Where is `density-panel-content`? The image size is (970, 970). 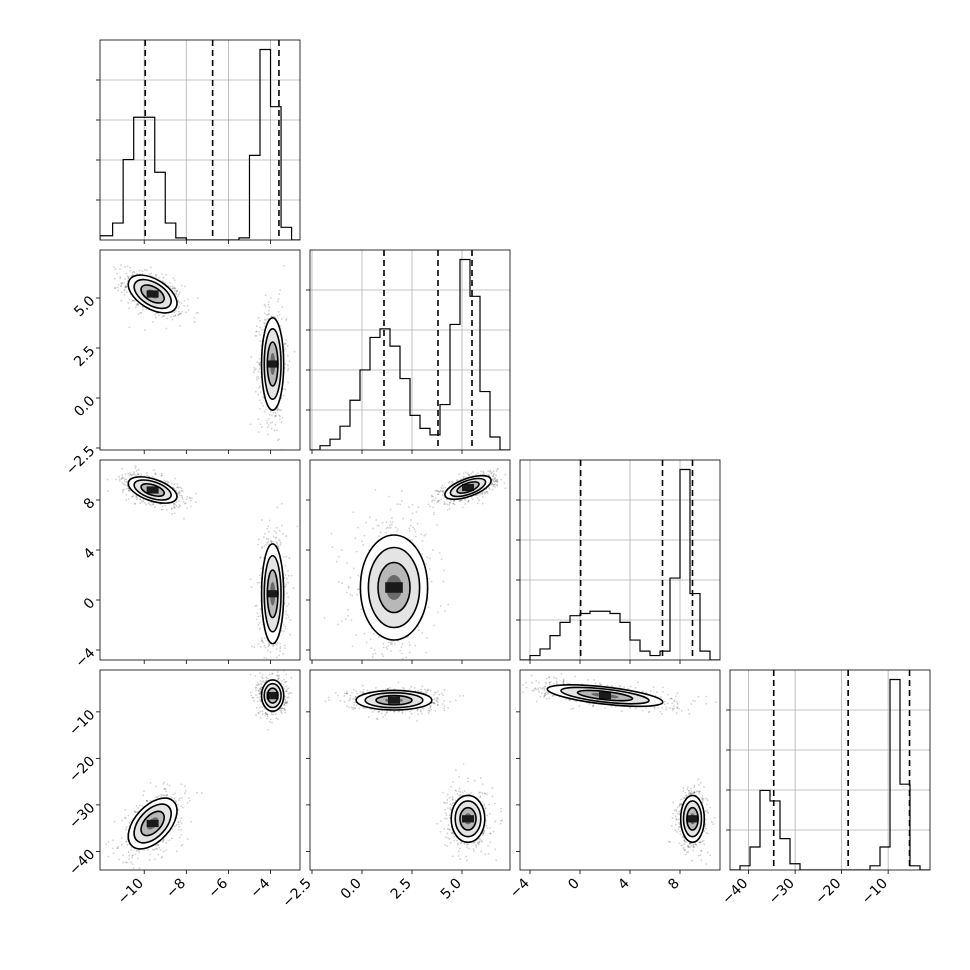
density-panel-content is located at coordinates (199, 770).